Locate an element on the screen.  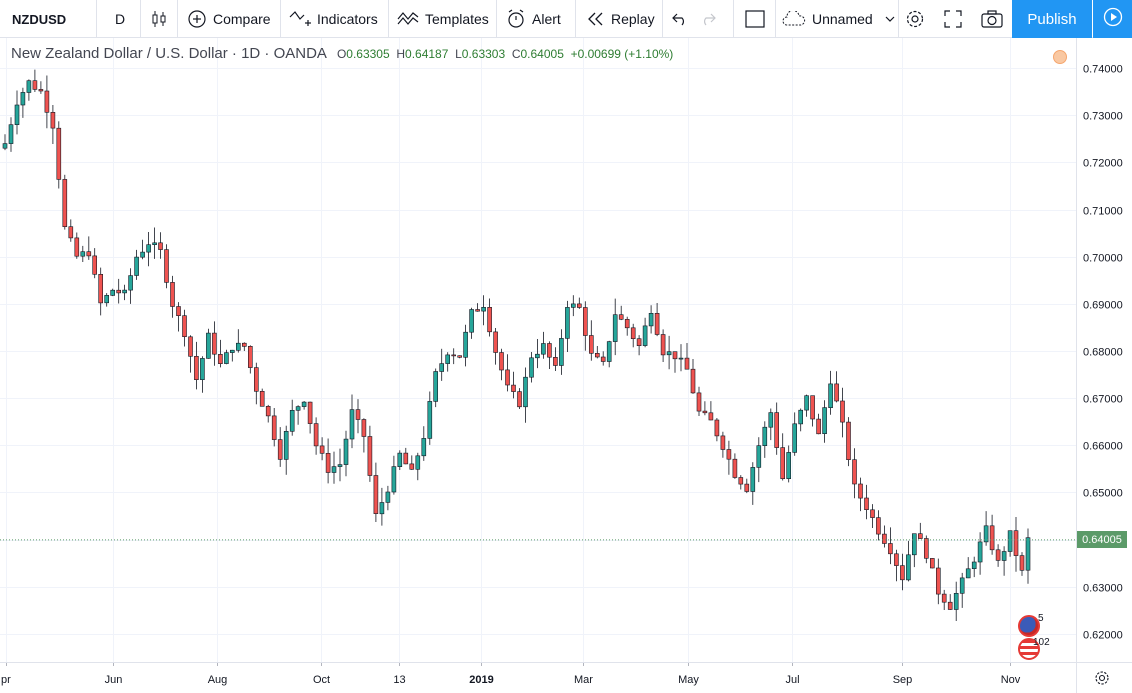
interval-label: D is located at coordinates (120, 19).